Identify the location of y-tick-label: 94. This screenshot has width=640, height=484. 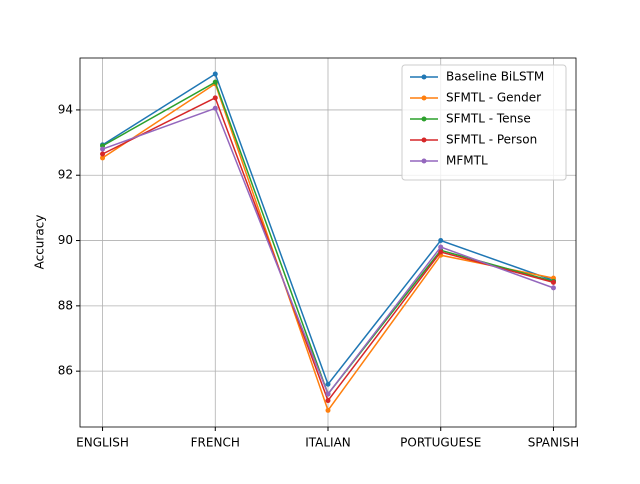
(65, 109).